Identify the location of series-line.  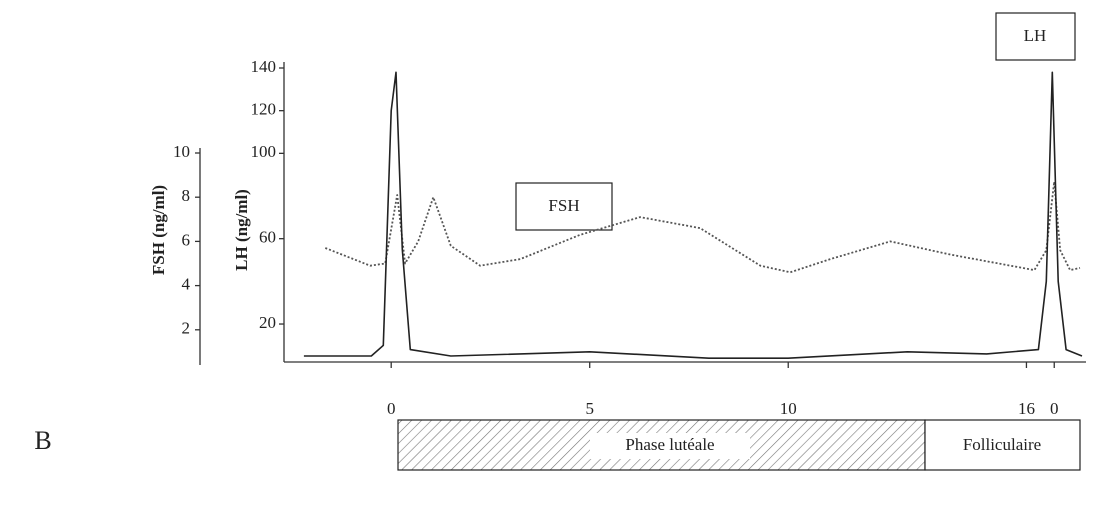
(702, 227).